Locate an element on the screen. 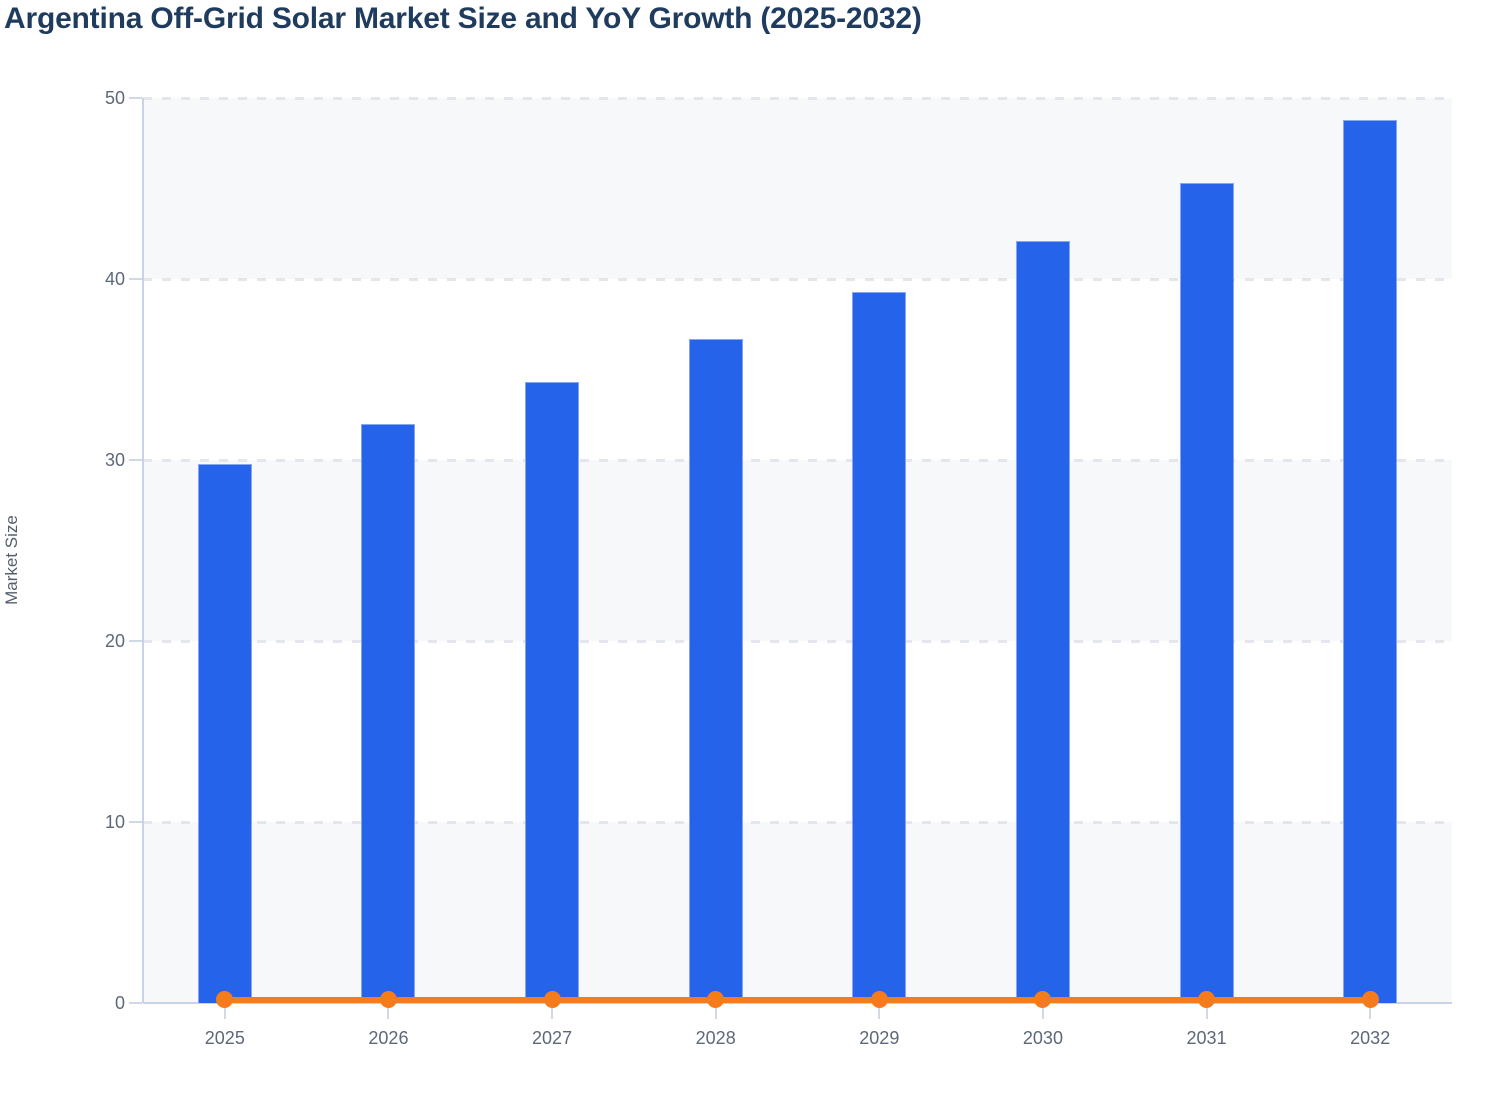 The width and height of the screenshot is (1508, 1120). x-axis-tick-label: 2032 is located at coordinates (1370, 1038).